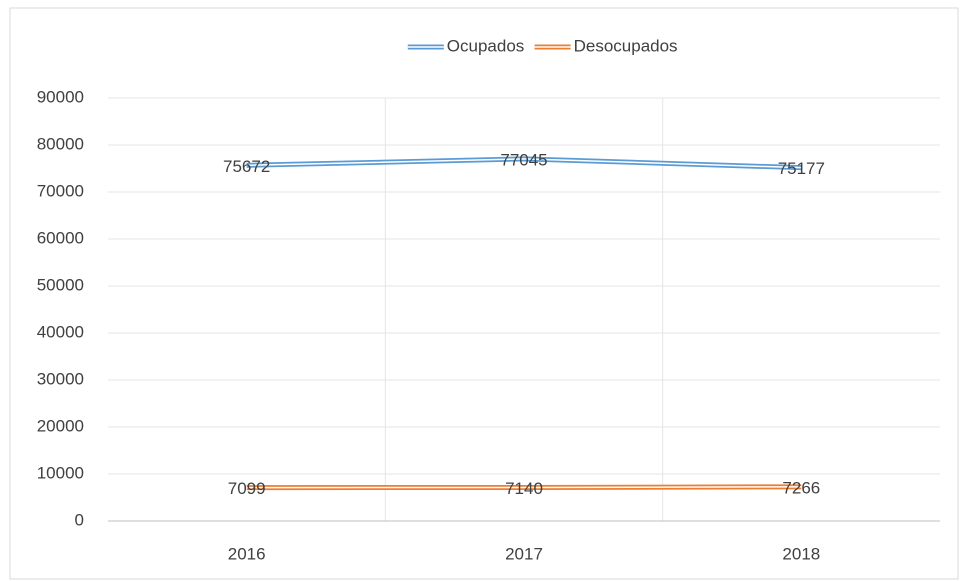 The image size is (960, 581). What do you see at coordinates (60, 331) in the screenshot?
I see `y-tick-label: 40000` at bounding box center [60, 331].